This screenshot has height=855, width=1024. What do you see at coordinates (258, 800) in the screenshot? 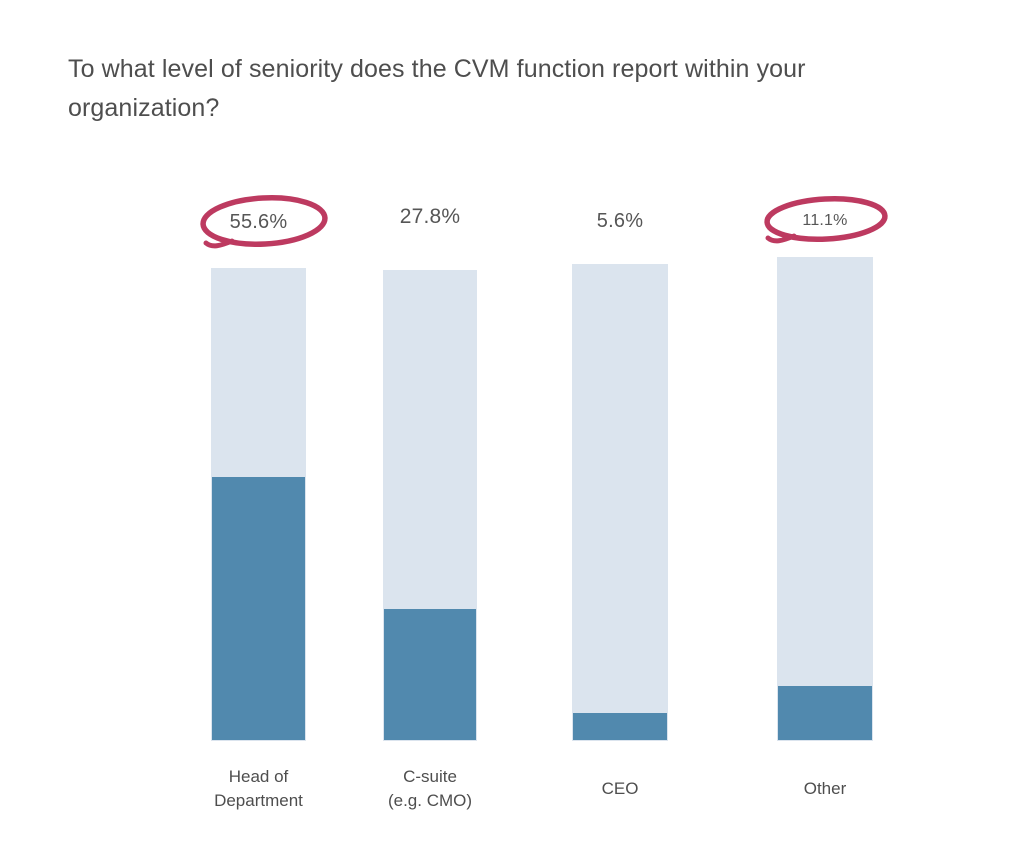
I see `category-label-line: Department` at bounding box center [258, 800].